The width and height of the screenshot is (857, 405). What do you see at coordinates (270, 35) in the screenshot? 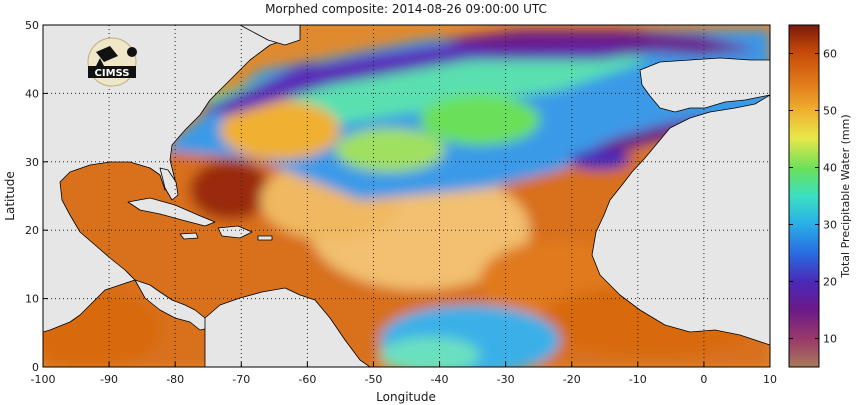
I see `land-greenland-newfoundland` at bounding box center [270, 35].